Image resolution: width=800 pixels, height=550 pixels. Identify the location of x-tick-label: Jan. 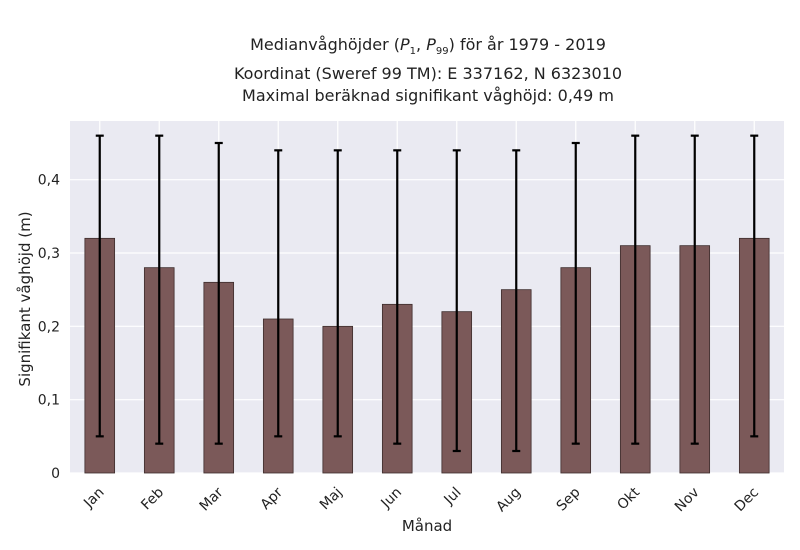
(93, 498).